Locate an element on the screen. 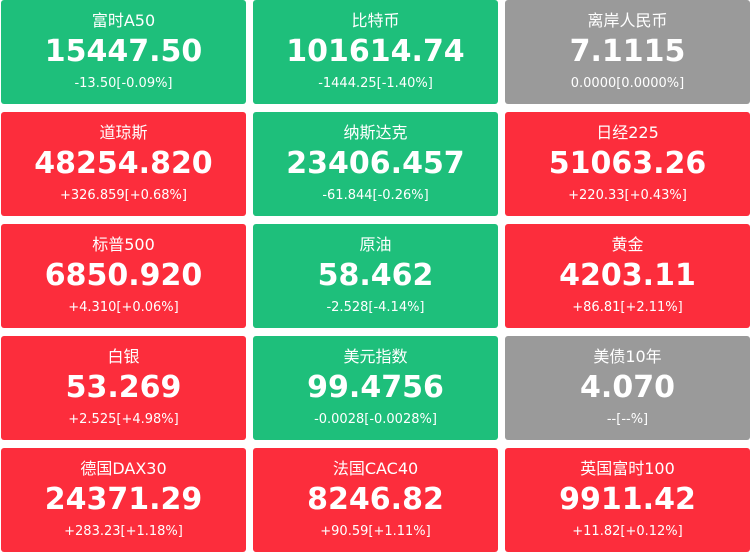 The width and height of the screenshot is (751, 556). quote-tile-nasdaq: 纳斯达克 23406.457 -61.844[-0.26%] is located at coordinates (375, 164).